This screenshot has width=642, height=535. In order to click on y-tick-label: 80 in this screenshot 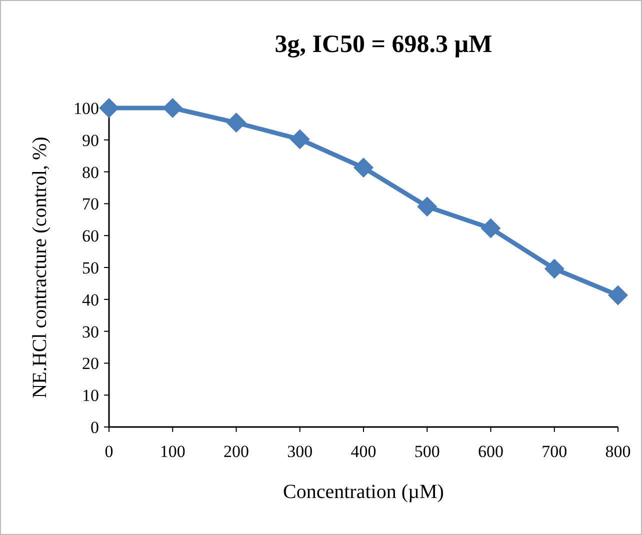, I will do `click(90, 172)`.